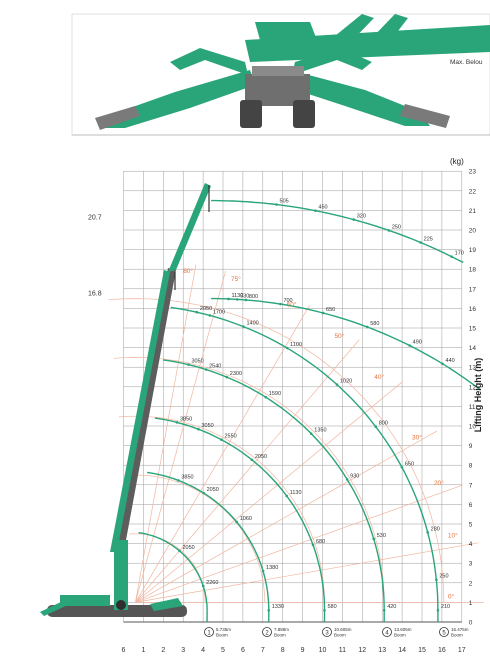  What do you see at coordinates (207, 426) in the screenshot?
I see `load-value-label: 3050` at bounding box center [207, 426].